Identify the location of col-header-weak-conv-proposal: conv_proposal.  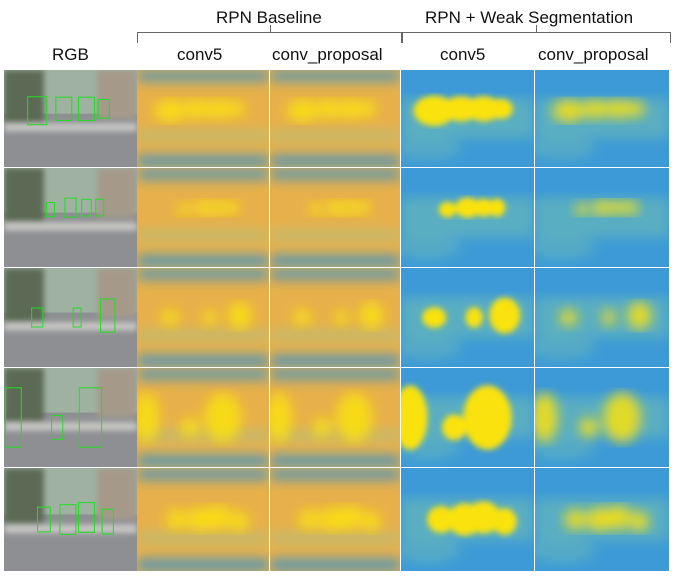
(593, 54).